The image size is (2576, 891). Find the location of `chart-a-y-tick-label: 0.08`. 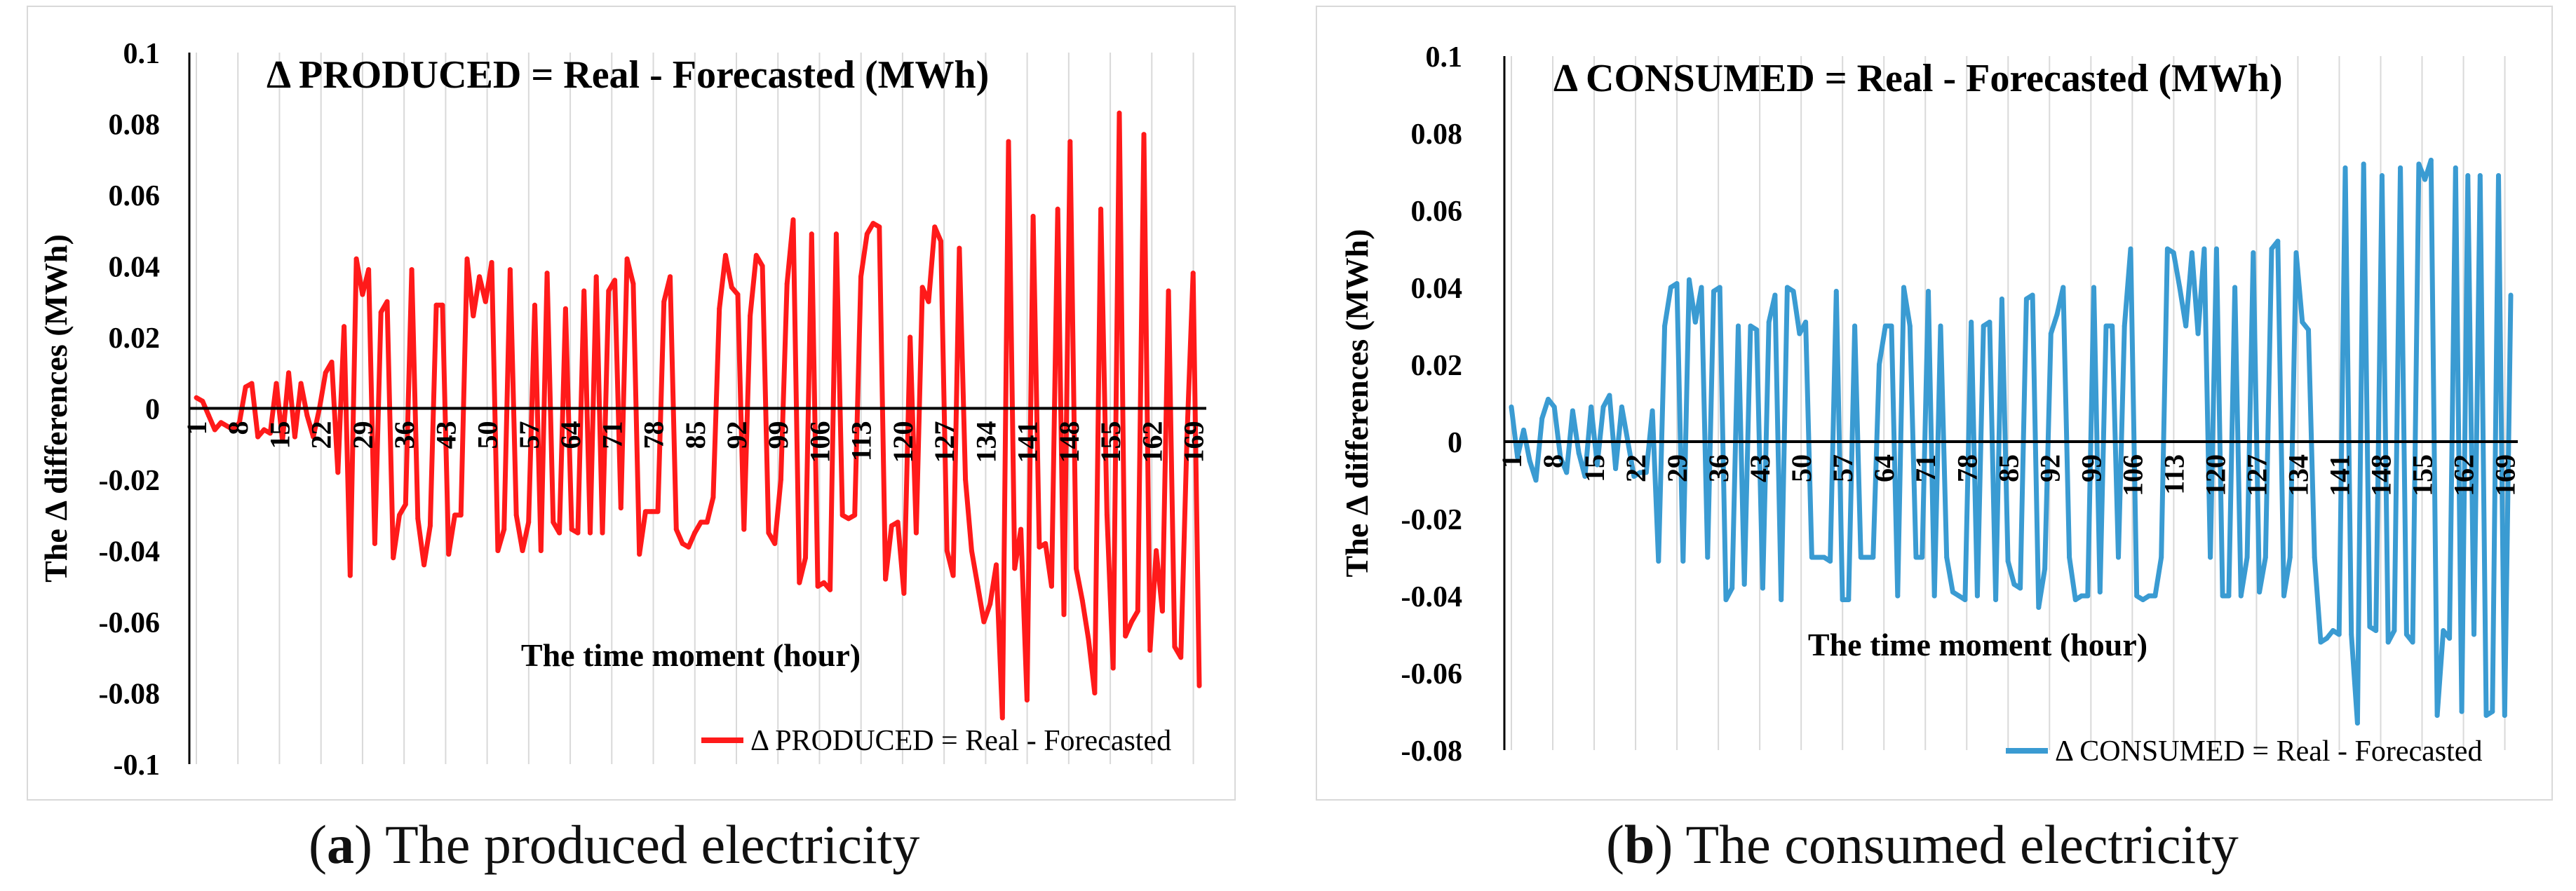

chart-a-y-tick-label: 0.08 is located at coordinates (135, 125).